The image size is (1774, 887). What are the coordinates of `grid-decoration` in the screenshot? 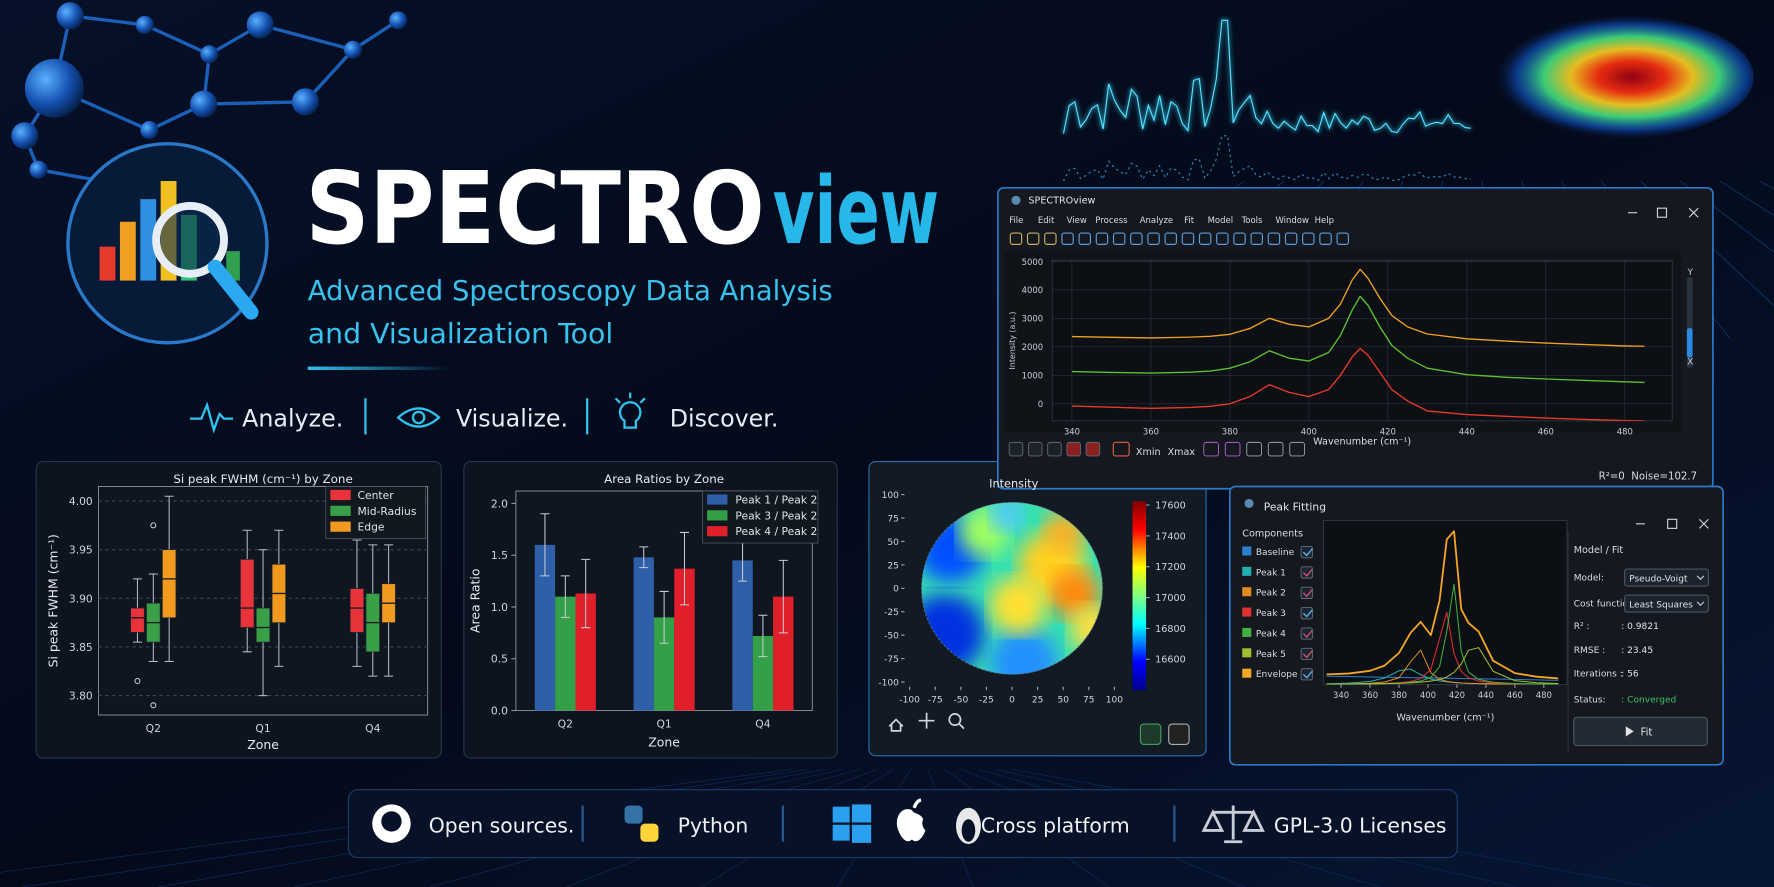 It's located at (1746, 198).